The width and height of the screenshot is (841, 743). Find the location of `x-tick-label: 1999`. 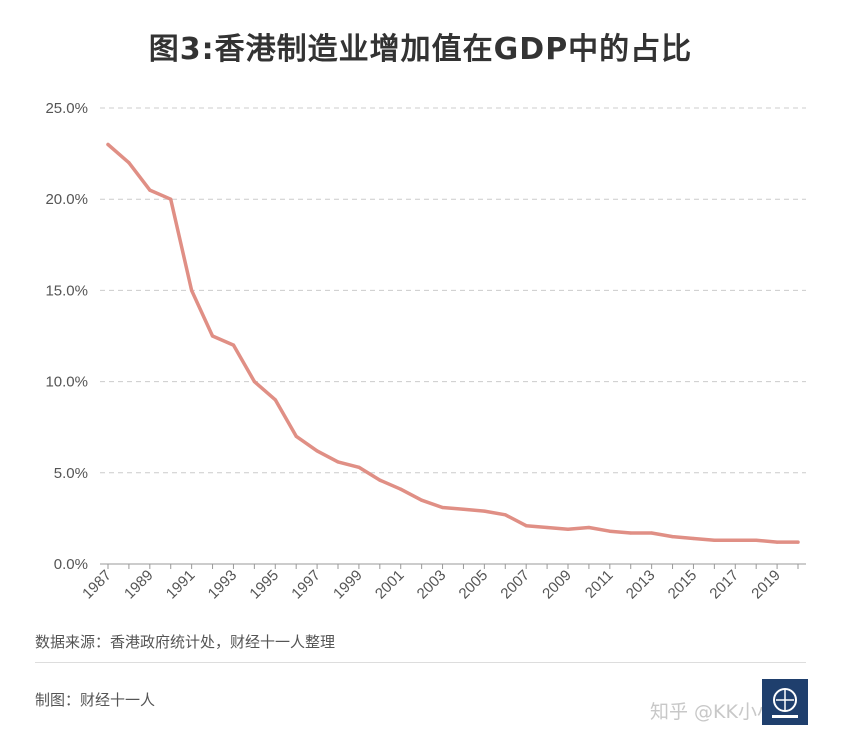

x-tick-label: 1999 is located at coordinates (348, 585).